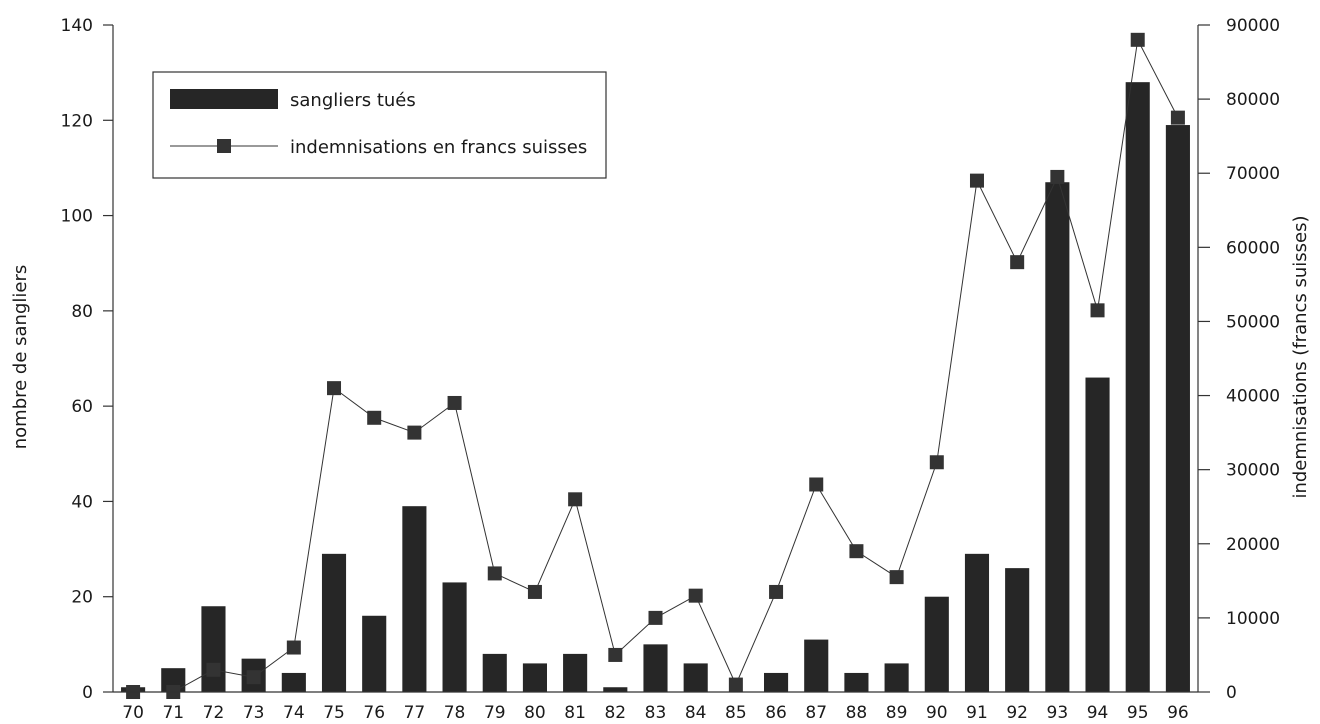 The width and height of the screenshot is (1320, 724). What do you see at coordinates (696, 713) in the screenshot?
I see `x-tick-label-84: 84` at bounding box center [696, 713].